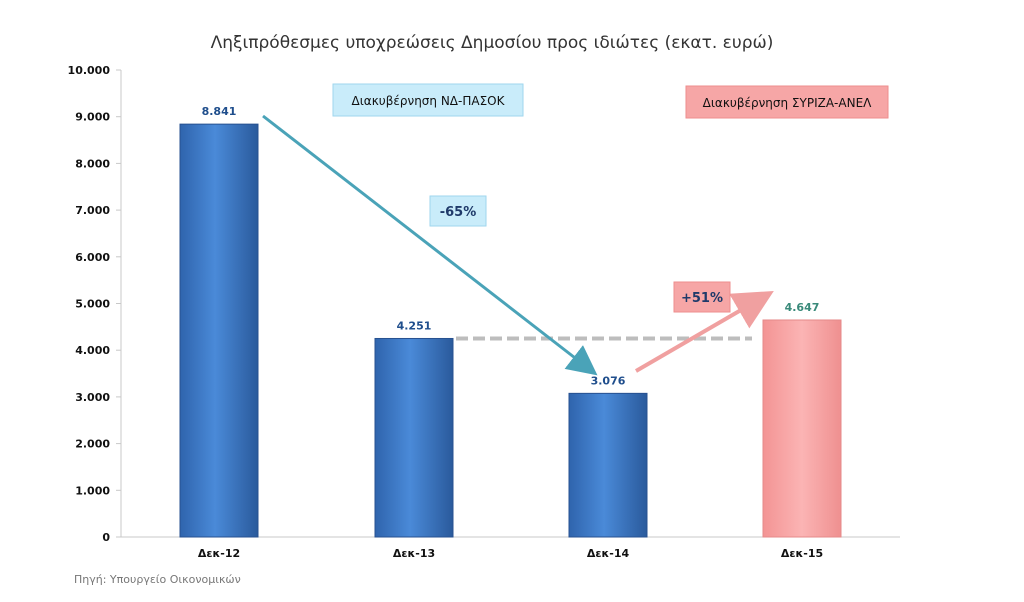 Image resolution: width=1024 pixels, height=602 pixels. I want to click on category-label: Δεκ-14, so click(608, 553).